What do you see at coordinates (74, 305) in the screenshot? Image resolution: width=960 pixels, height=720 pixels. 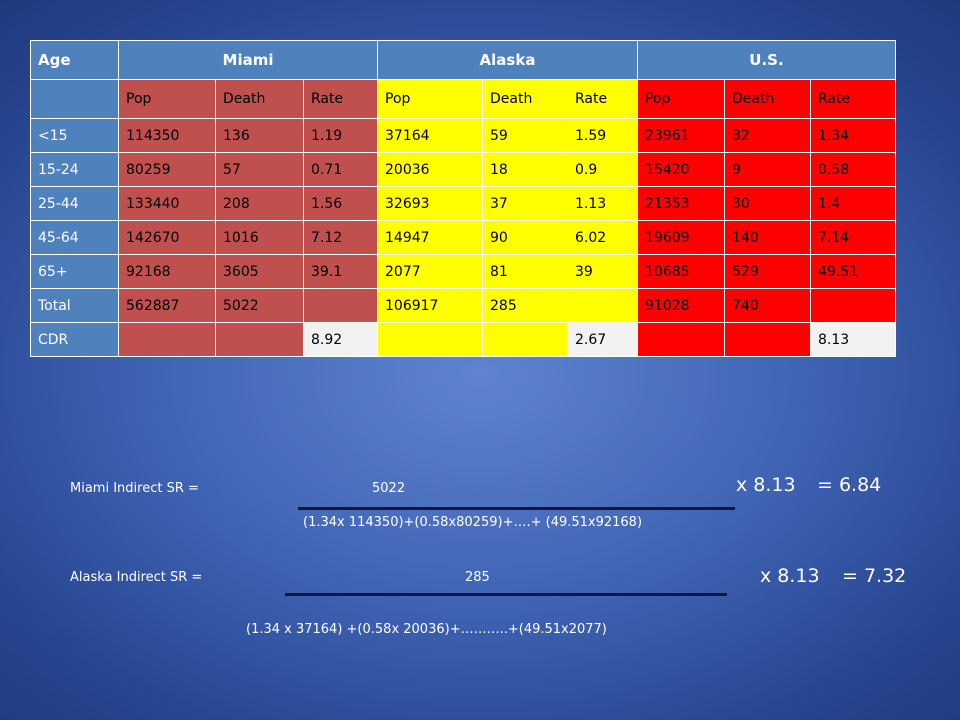 I see `age-group-cell: Total` at bounding box center [74, 305].